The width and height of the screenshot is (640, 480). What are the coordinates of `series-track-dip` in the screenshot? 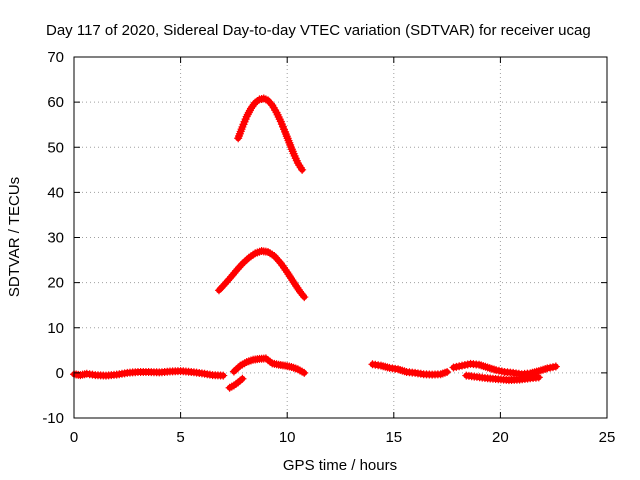 It's located at (236, 383).